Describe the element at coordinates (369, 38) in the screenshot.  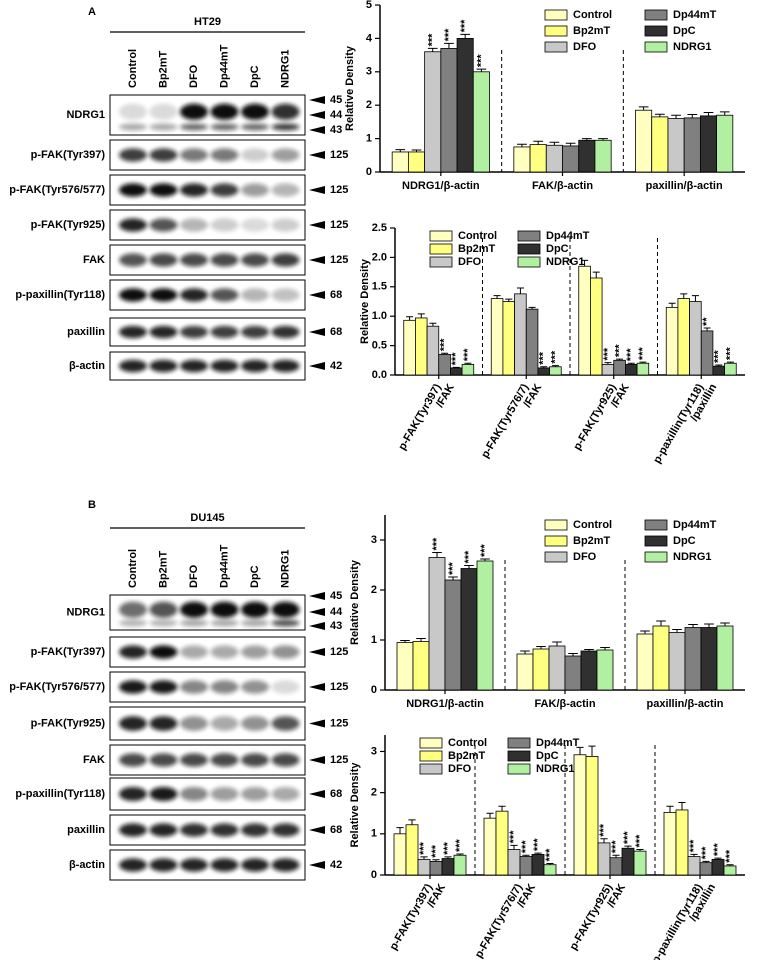
I see `y-tick-label: 4` at that location.